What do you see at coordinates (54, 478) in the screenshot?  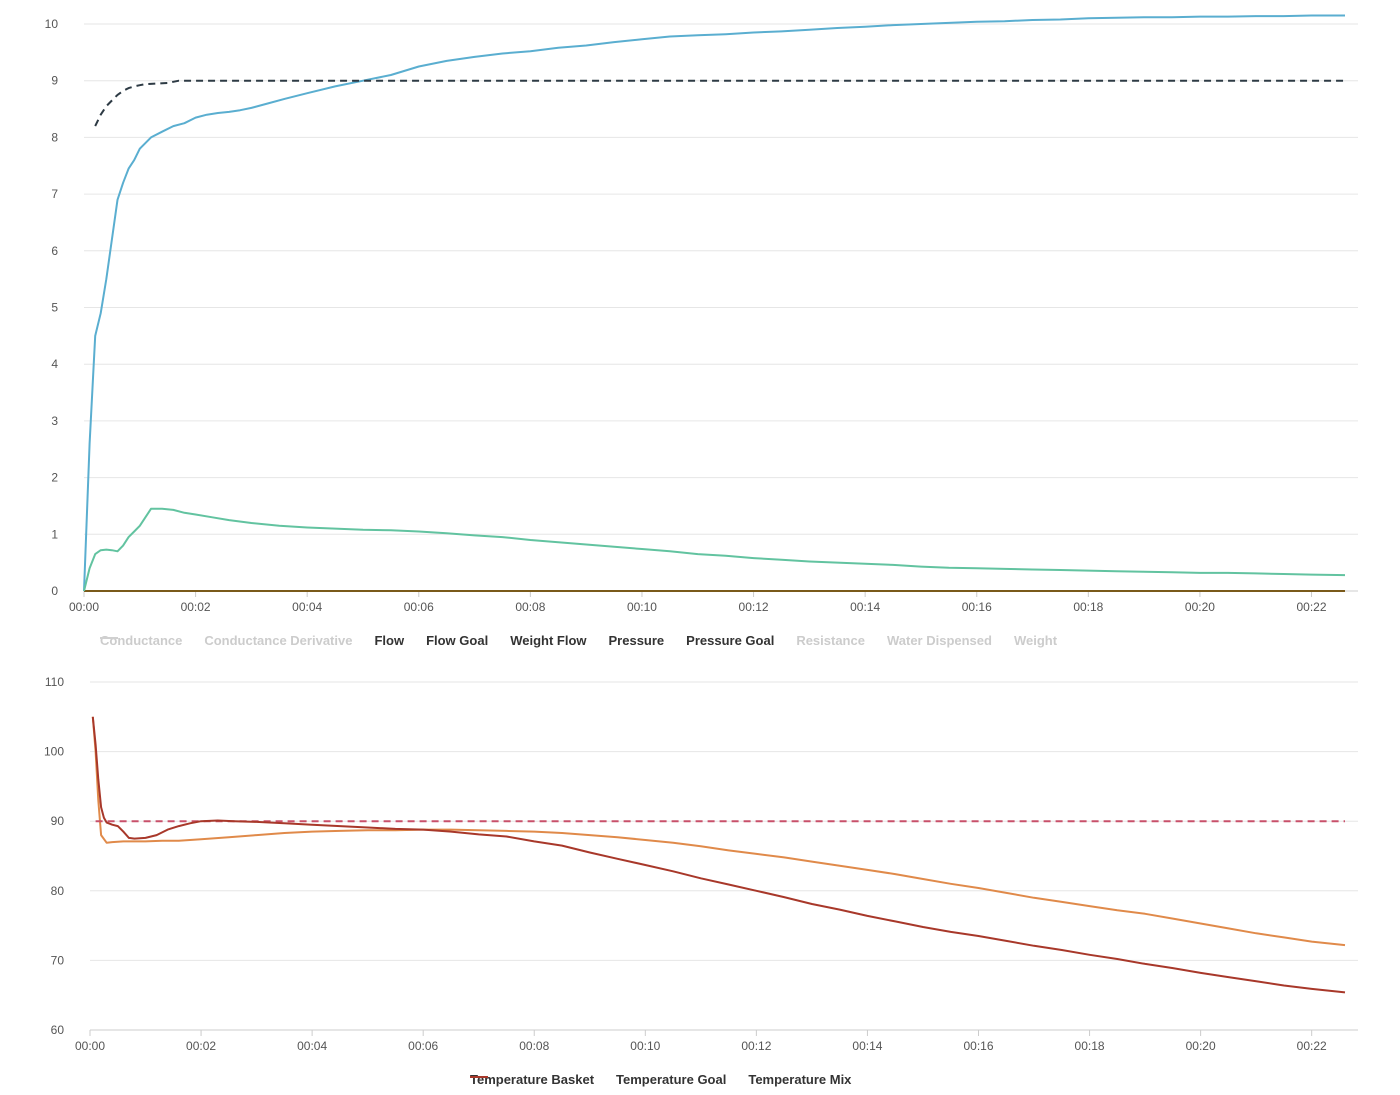 I see `y-tick-label: 2` at bounding box center [54, 478].